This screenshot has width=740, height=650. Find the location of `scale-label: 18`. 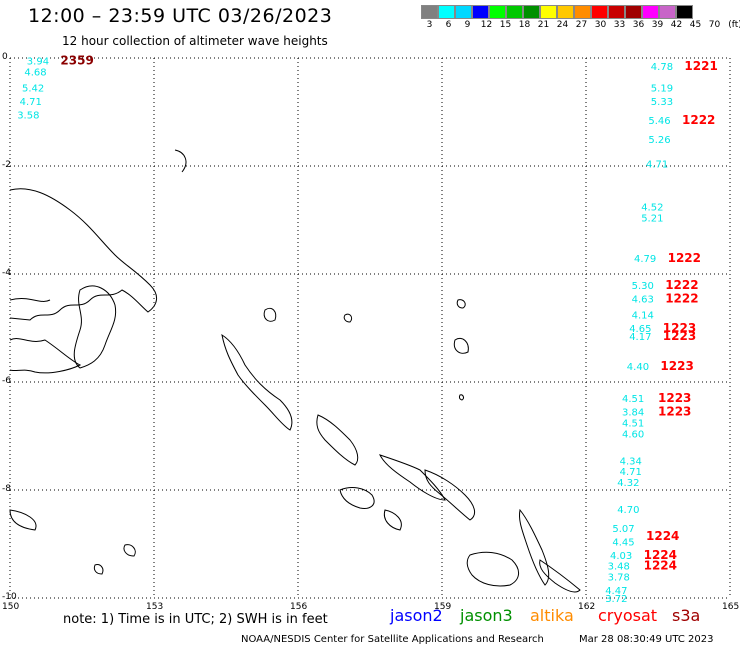

scale-label: 18 is located at coordinates (524, 25).